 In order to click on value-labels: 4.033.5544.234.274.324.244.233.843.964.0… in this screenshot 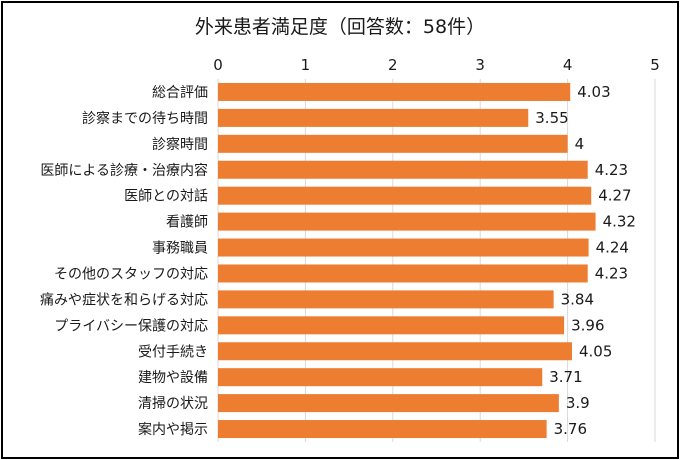, I will do `click(585, 260)`.